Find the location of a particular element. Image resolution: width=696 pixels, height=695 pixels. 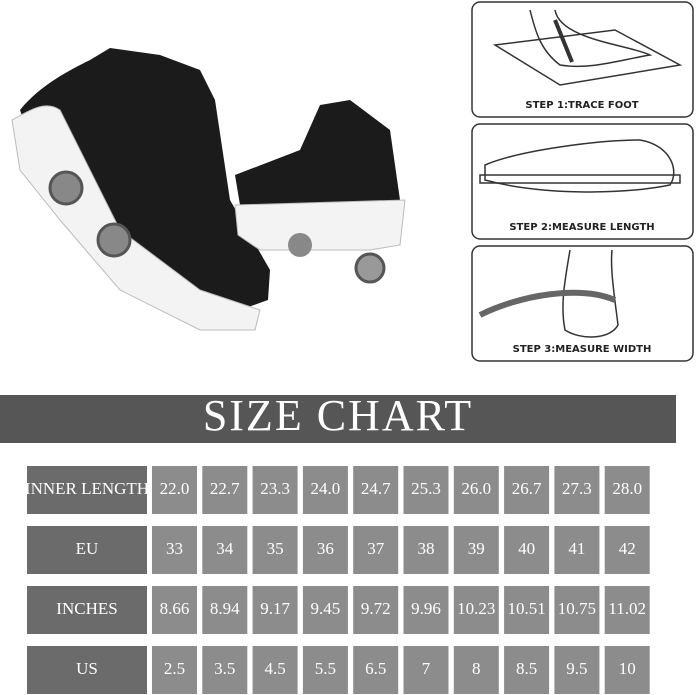

size-value: 8.66 is located at coordinates (175, 608).